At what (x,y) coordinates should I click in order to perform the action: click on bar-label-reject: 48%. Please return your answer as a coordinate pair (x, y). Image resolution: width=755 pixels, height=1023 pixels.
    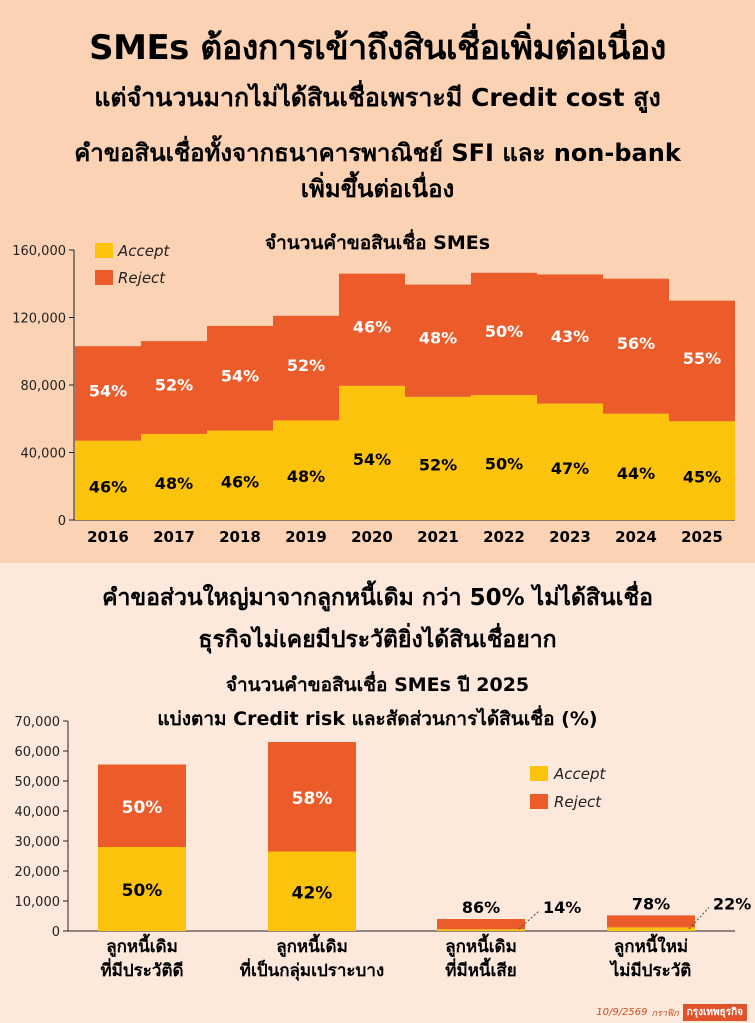
    Looking at the image, I should click on (438, 338).